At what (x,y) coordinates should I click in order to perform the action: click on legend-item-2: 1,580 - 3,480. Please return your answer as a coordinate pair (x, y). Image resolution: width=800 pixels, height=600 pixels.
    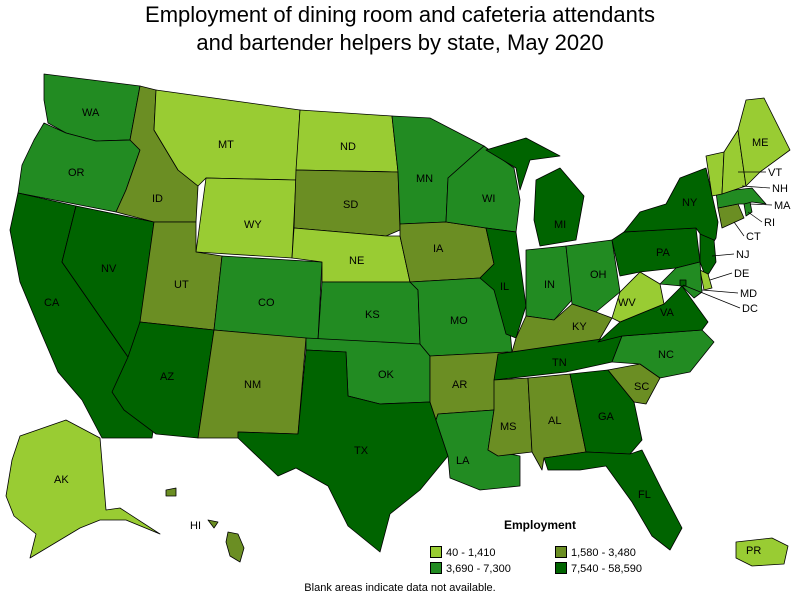
    Looking at the image, I should click on (595, 552).